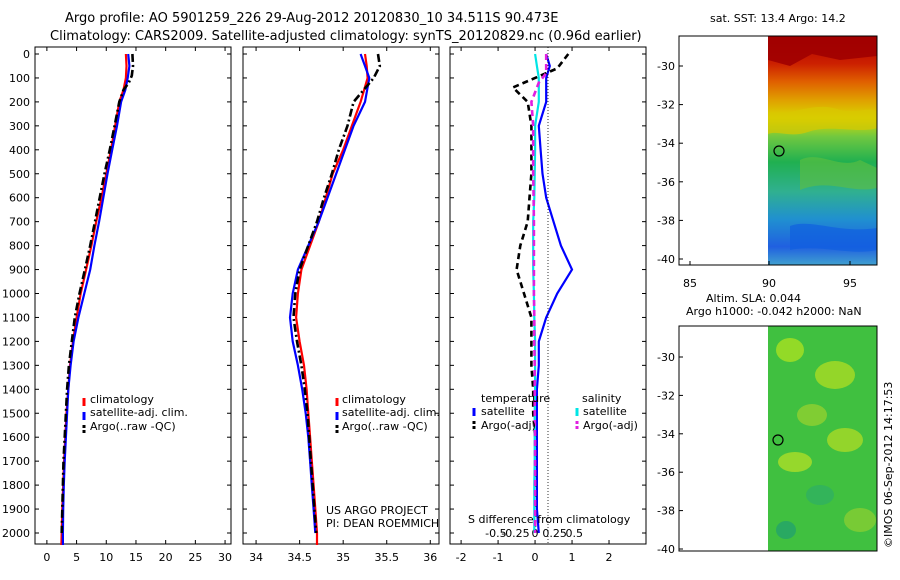 The height and width of the screenshot is (580, 900). What do you see at coordinates (888, 465) in the screenshot?
I see `credit-text: ©IMOS 06-Sep-2012 14:17:53` at bounding box center [888, 465].